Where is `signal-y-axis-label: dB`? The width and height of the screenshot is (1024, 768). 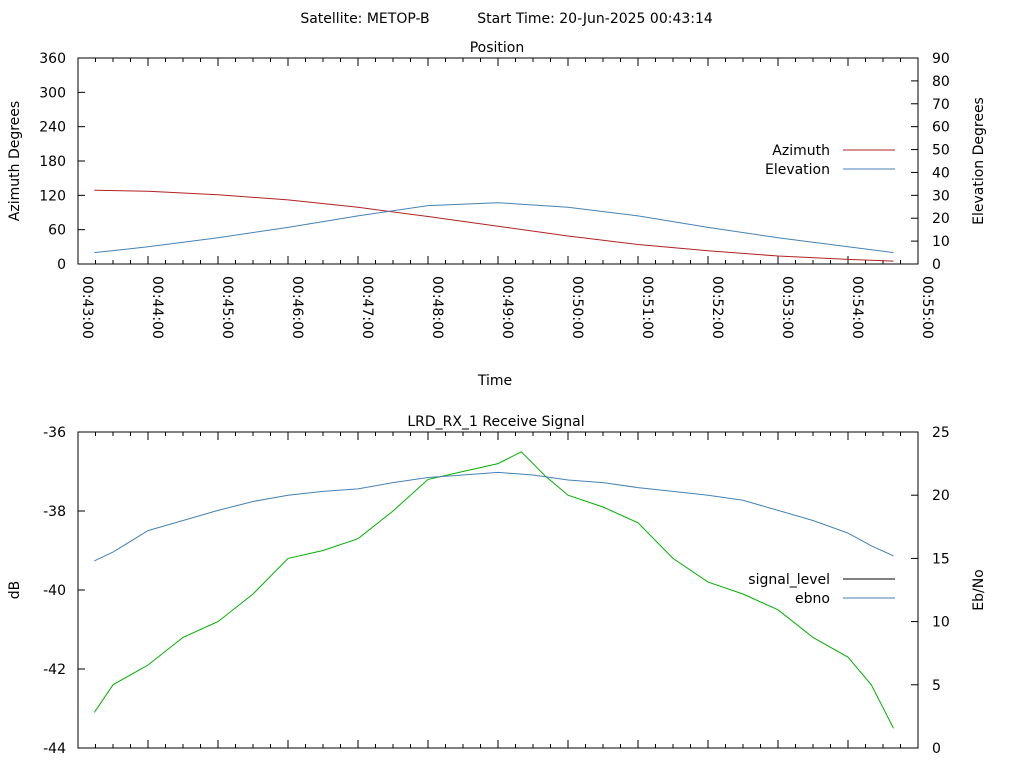
signal-y-axis-label: dB is located at coordinates (15, 590).